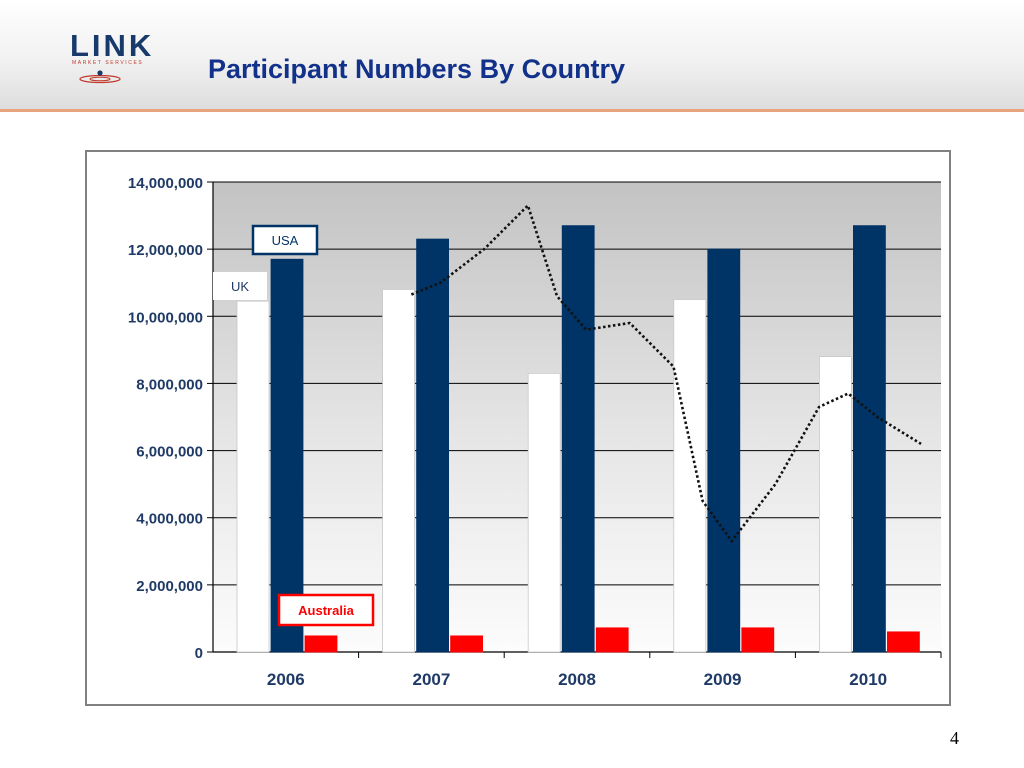  I want to click on y-tick-label: 14,000,000, so click(165, 183).